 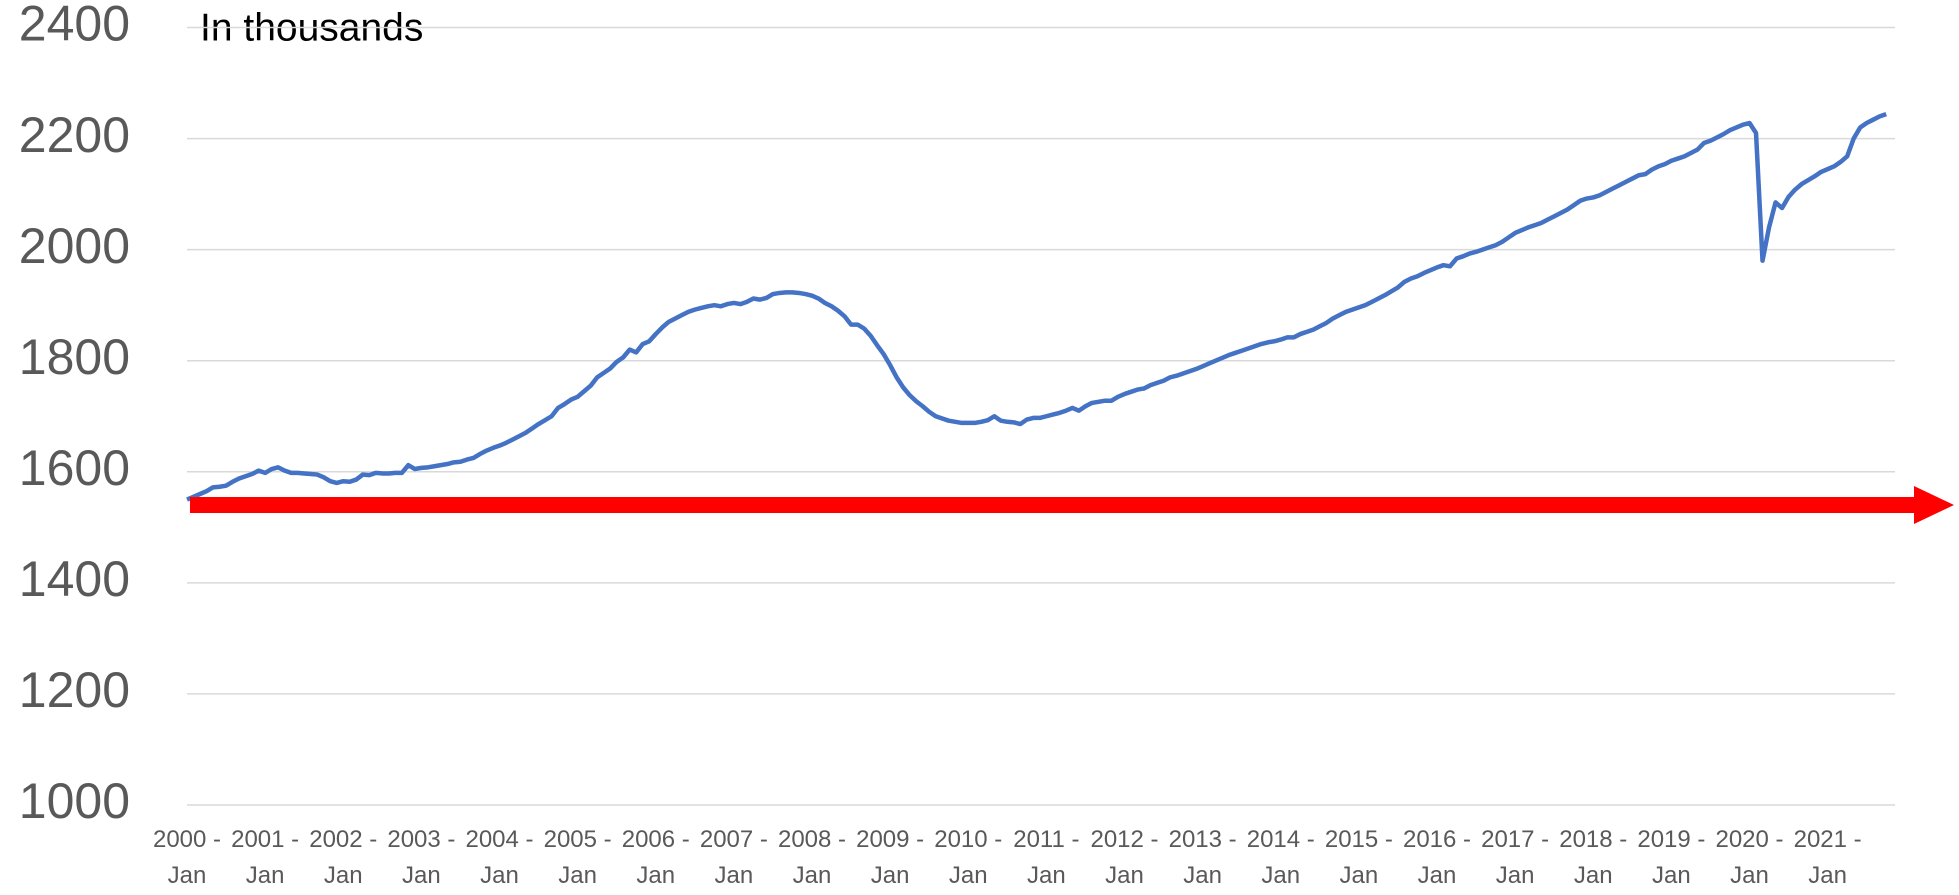 I want to click on arrow-shaft, so click(x=1055, y=505).